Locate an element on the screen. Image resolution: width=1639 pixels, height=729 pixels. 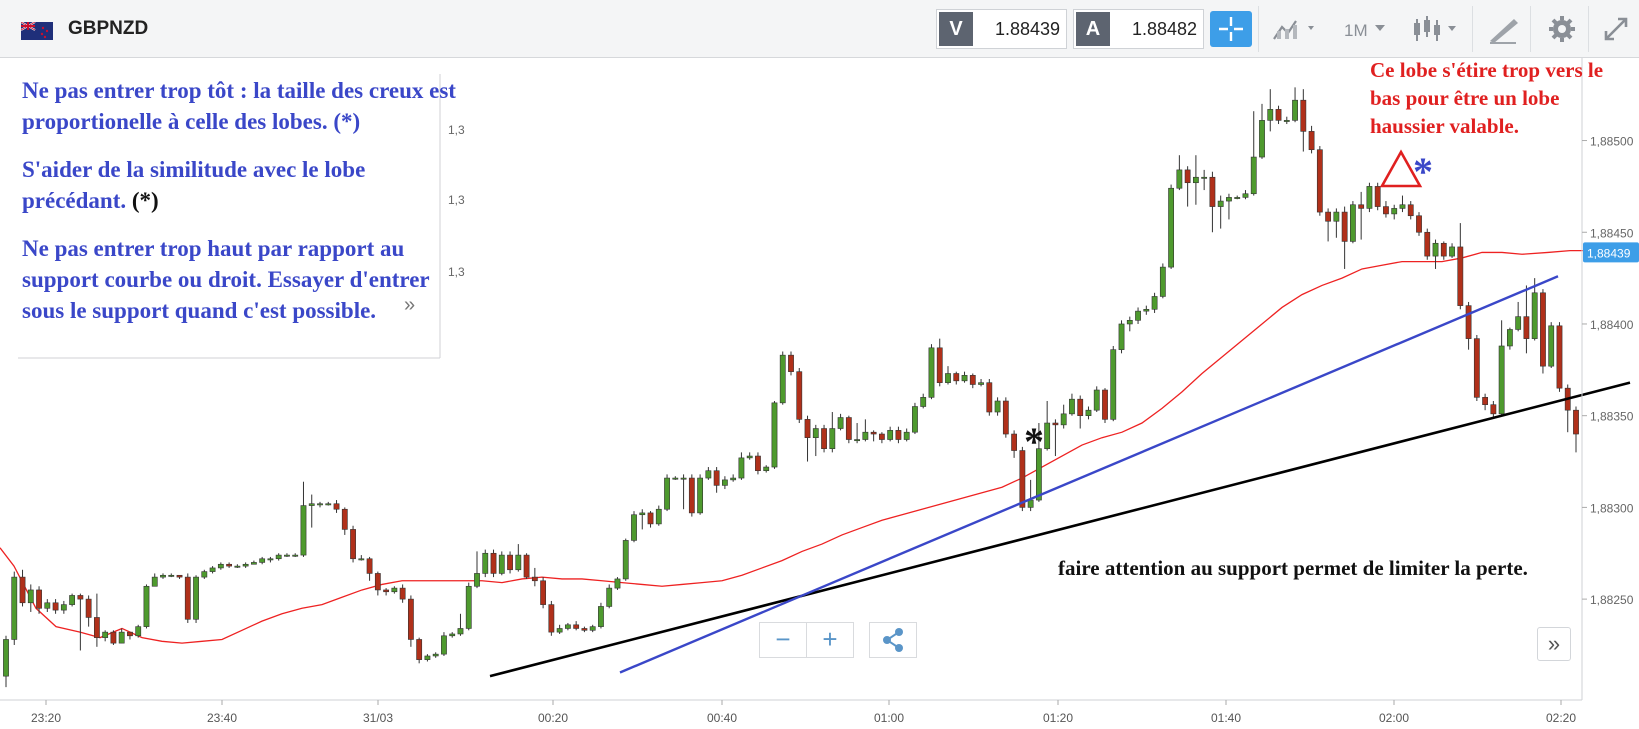
share-button is located at coordinates (893, 640).